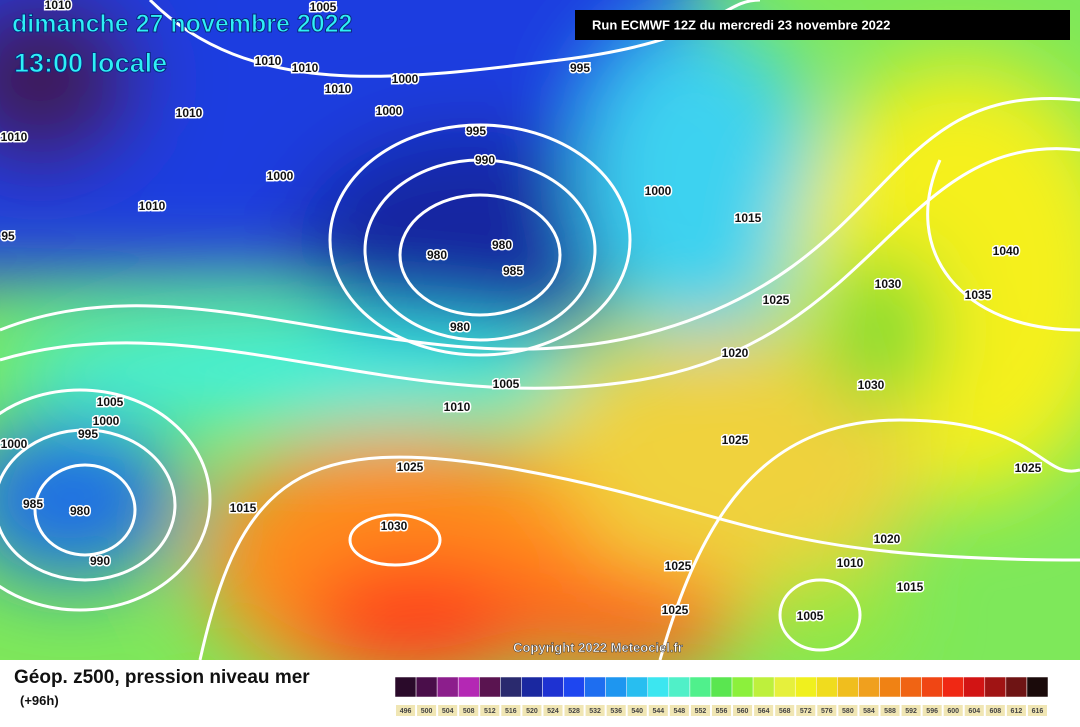  What do you see at coordinates (580, 68) in the screenshot?
I see `isobar-label: 995` at bounding box center [580, 68].